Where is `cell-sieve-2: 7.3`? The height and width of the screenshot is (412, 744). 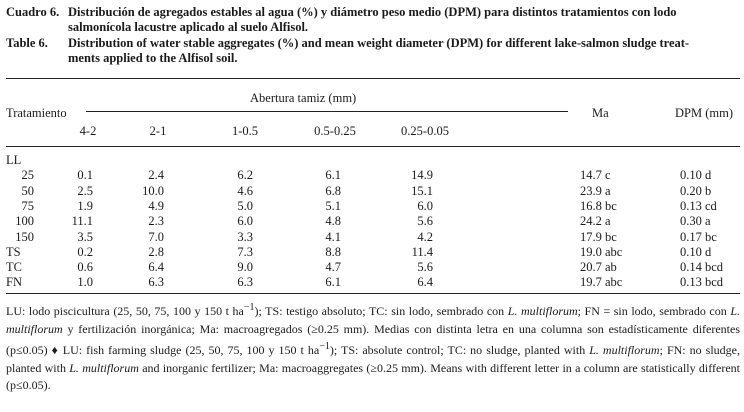 cell-sieve-2: 7.3 is located at coordinates (245, 251).